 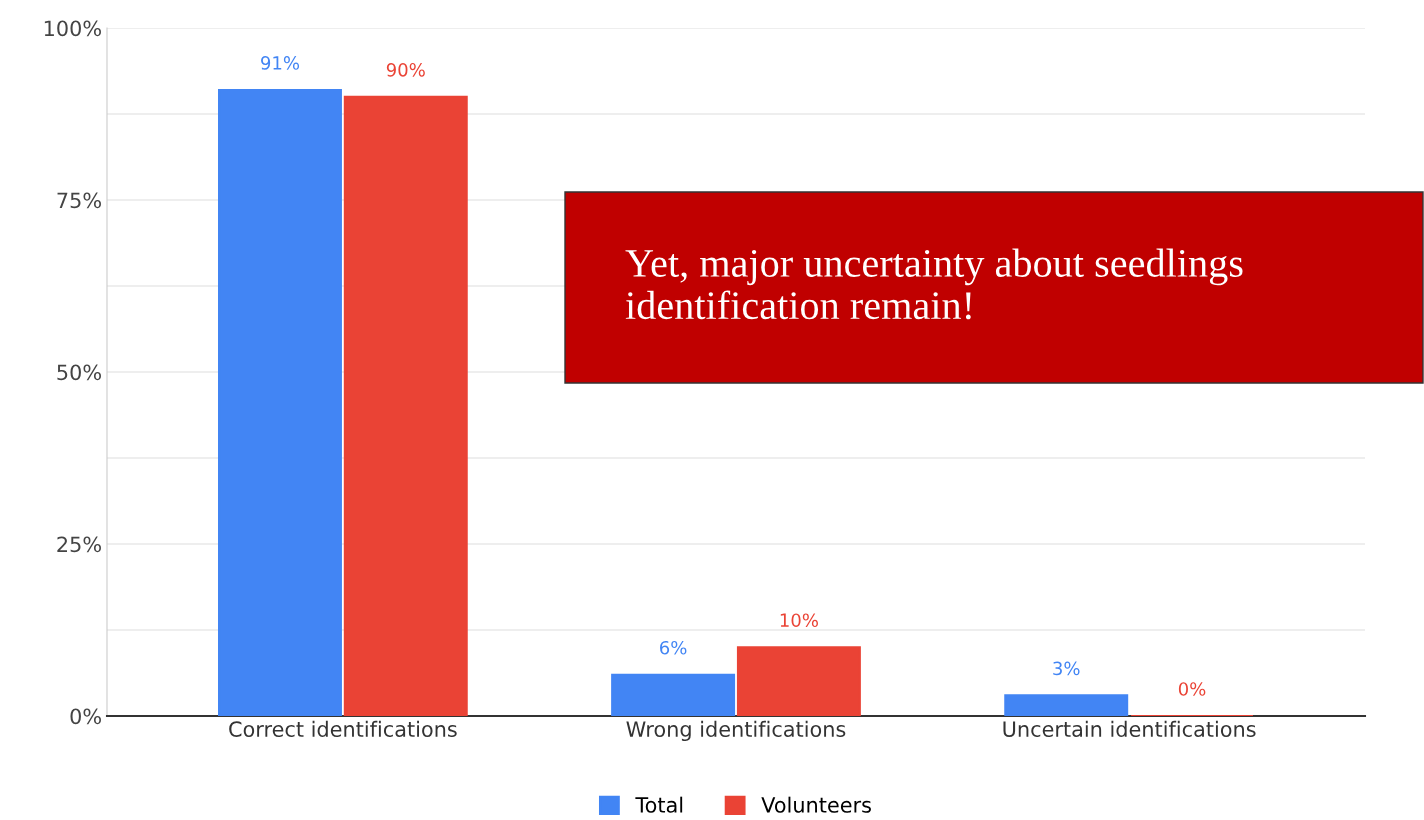 What do you see at coordinates (343, 728) in the screenshot?
I see `x-tick-label: Correct identifications` at bounding box center [343, 728].